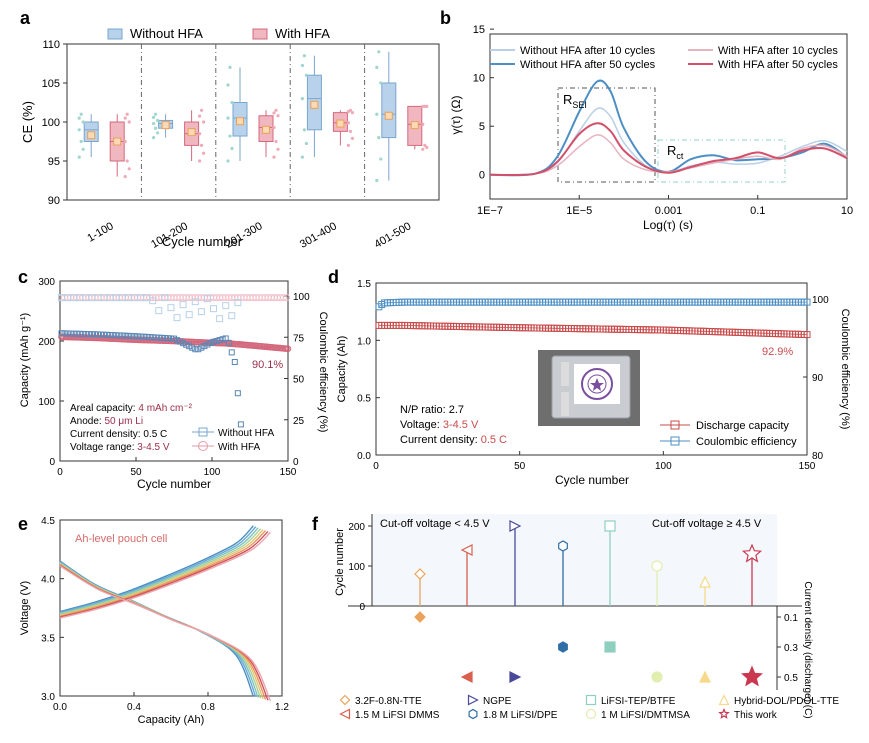 This screenshot has width=869, height=743. Describe the element at coordinates (315, 524) in the screenshot. I see `panel-f-letter: f` at that location.